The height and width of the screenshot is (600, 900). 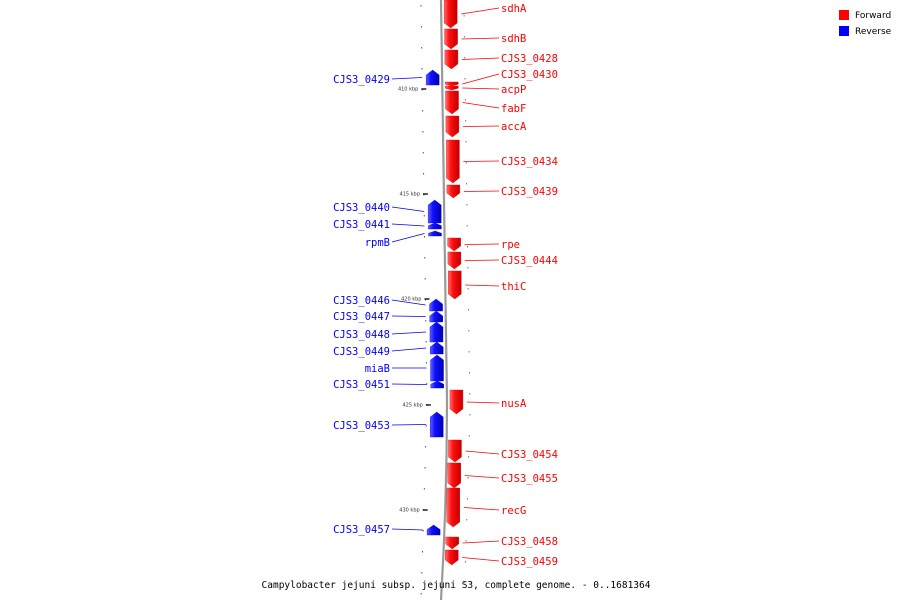 I want to click on gene-label-sdha: sdhA, so click(x=514, y=9).